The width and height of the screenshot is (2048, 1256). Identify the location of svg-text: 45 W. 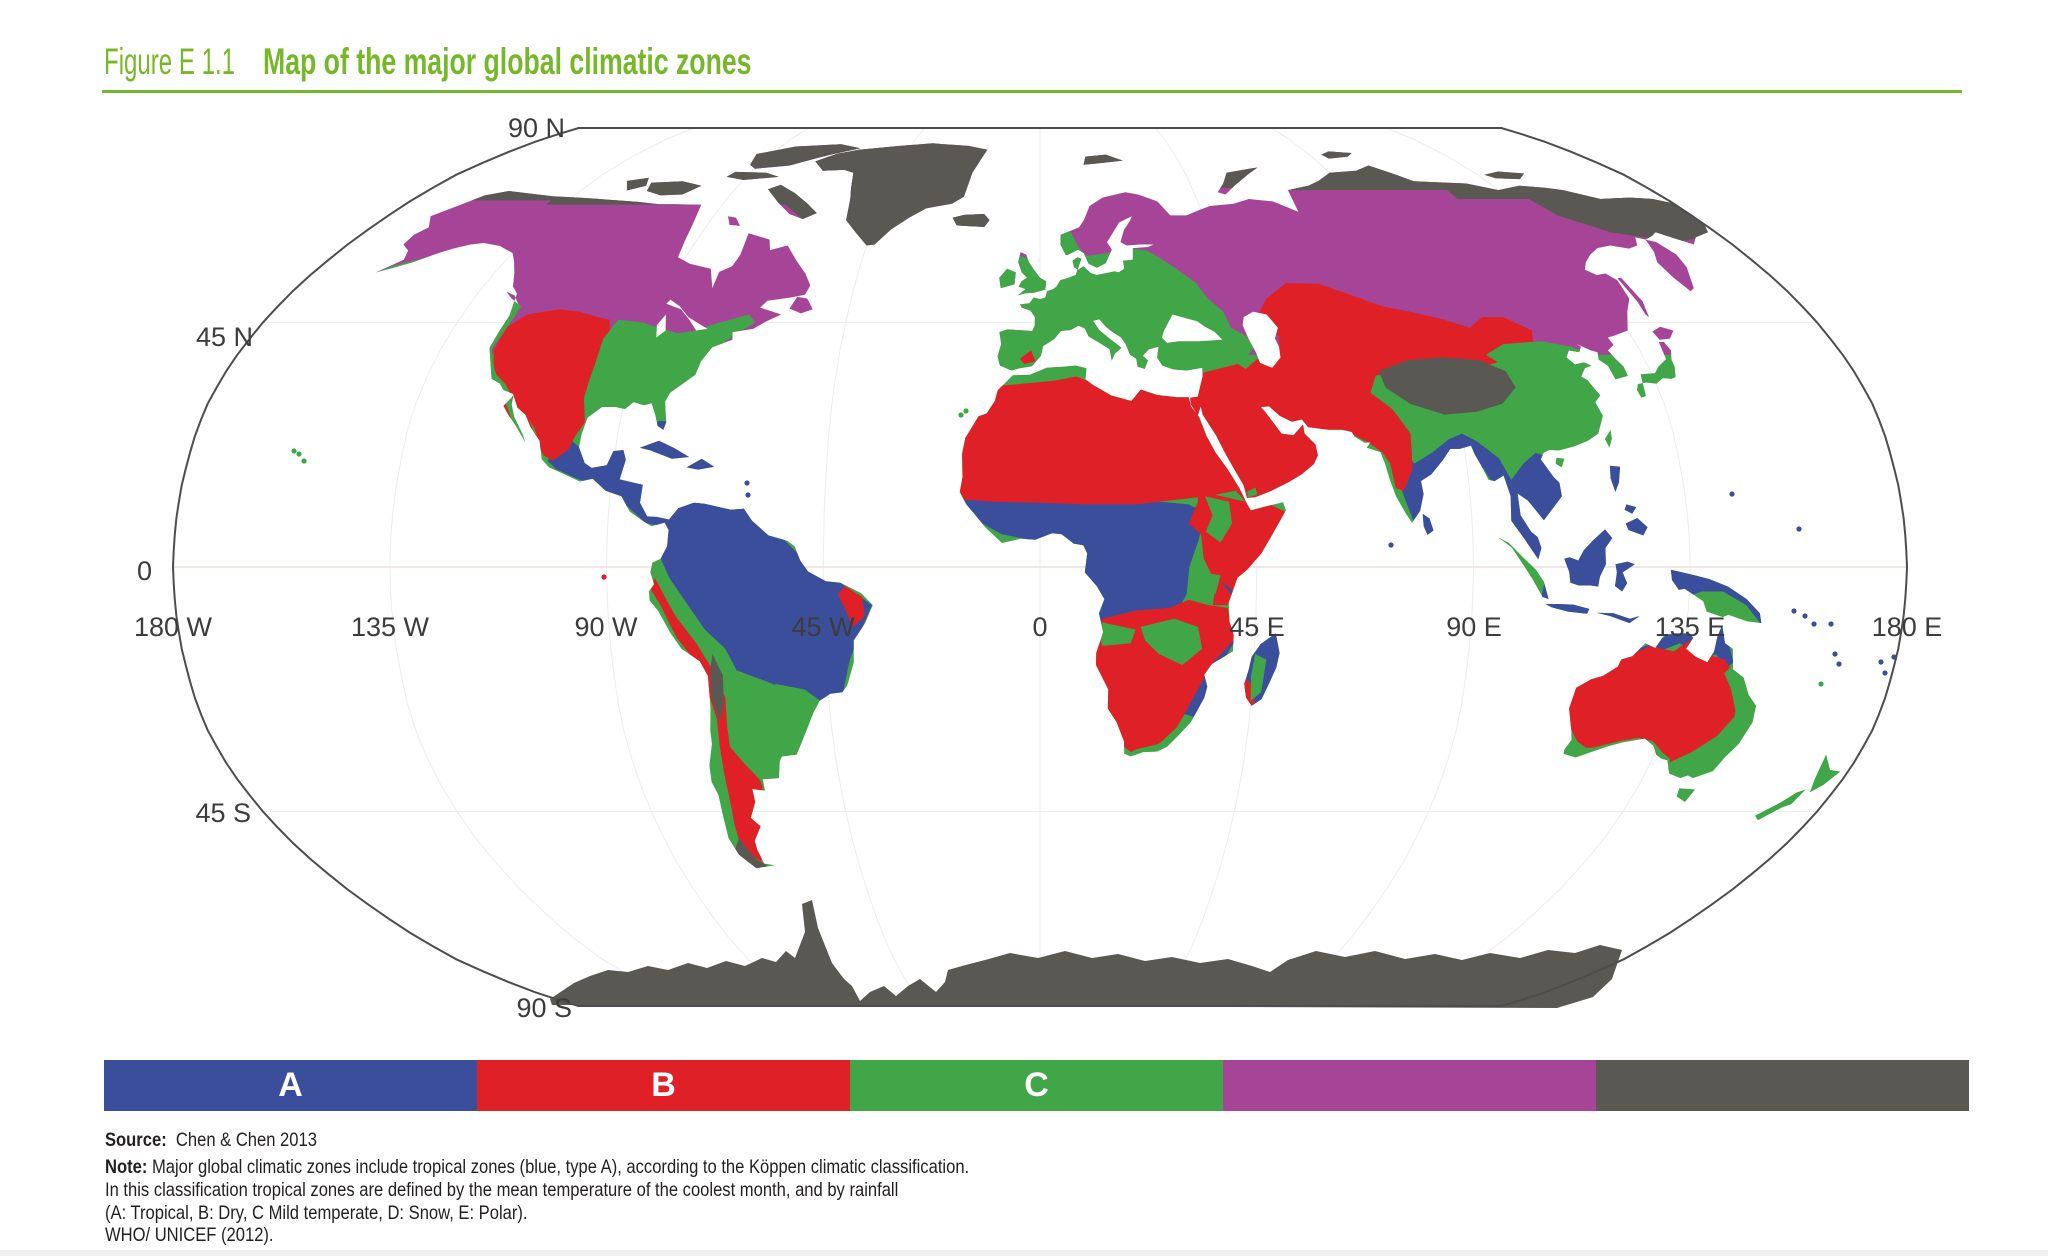
(823, 627).